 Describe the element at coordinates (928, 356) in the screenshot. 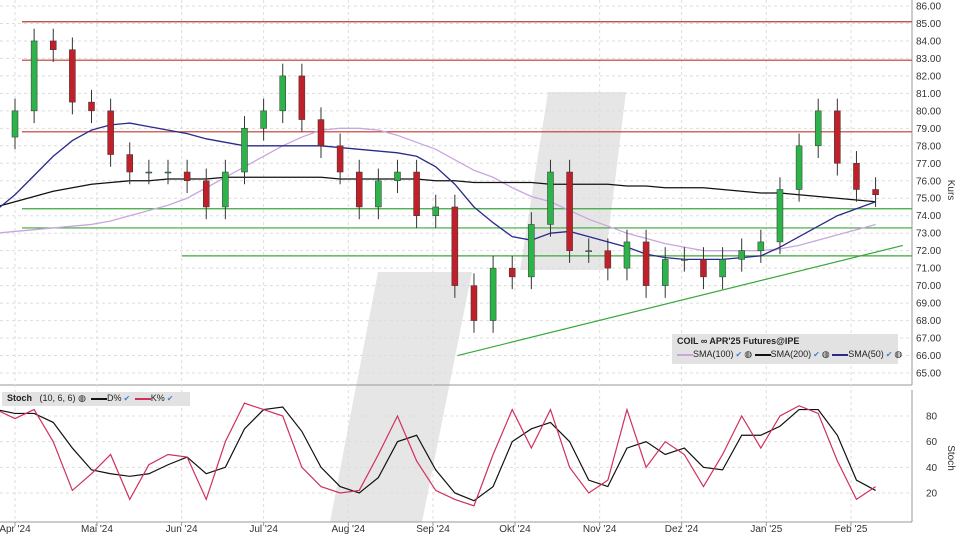

I see `y-tick-label: 66.00` at that location.